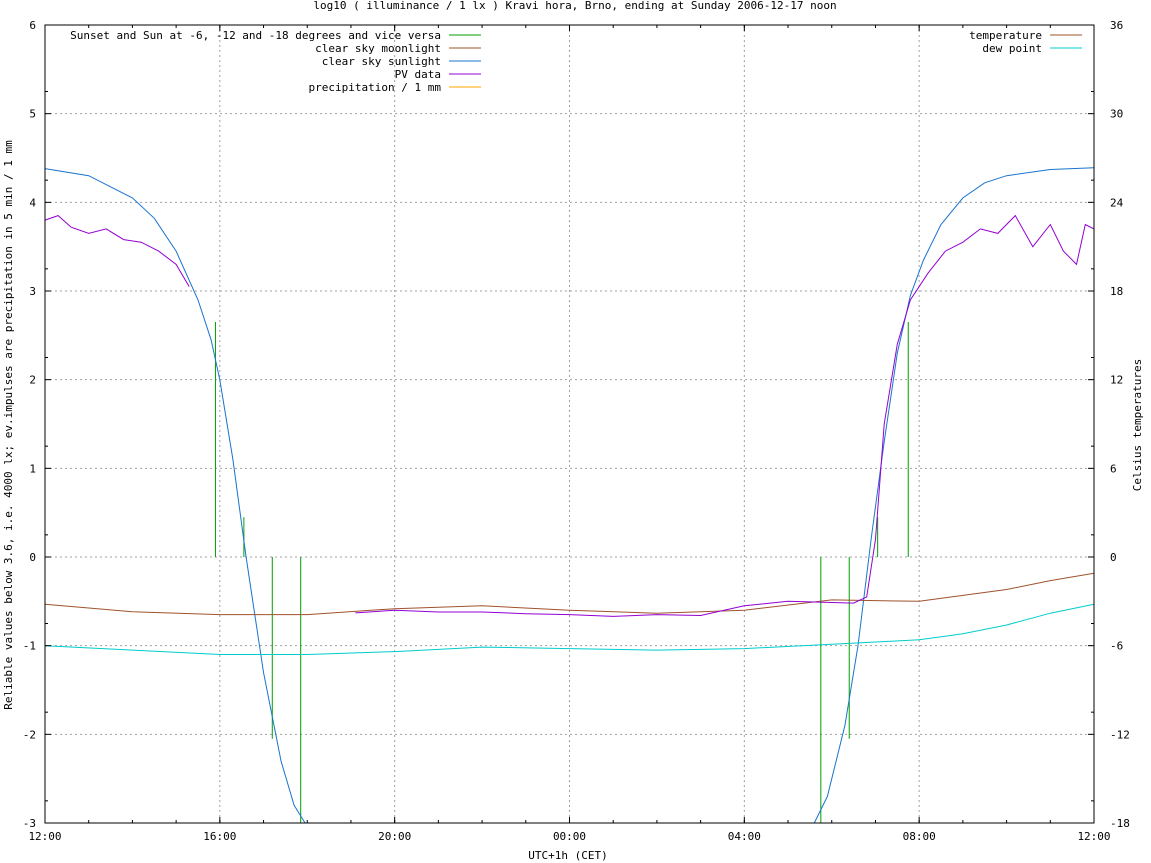  What do you see at coordinates (32, 557) in the screenshot?
I see `y-tick-label: 0` at bounding box center [32, 557].